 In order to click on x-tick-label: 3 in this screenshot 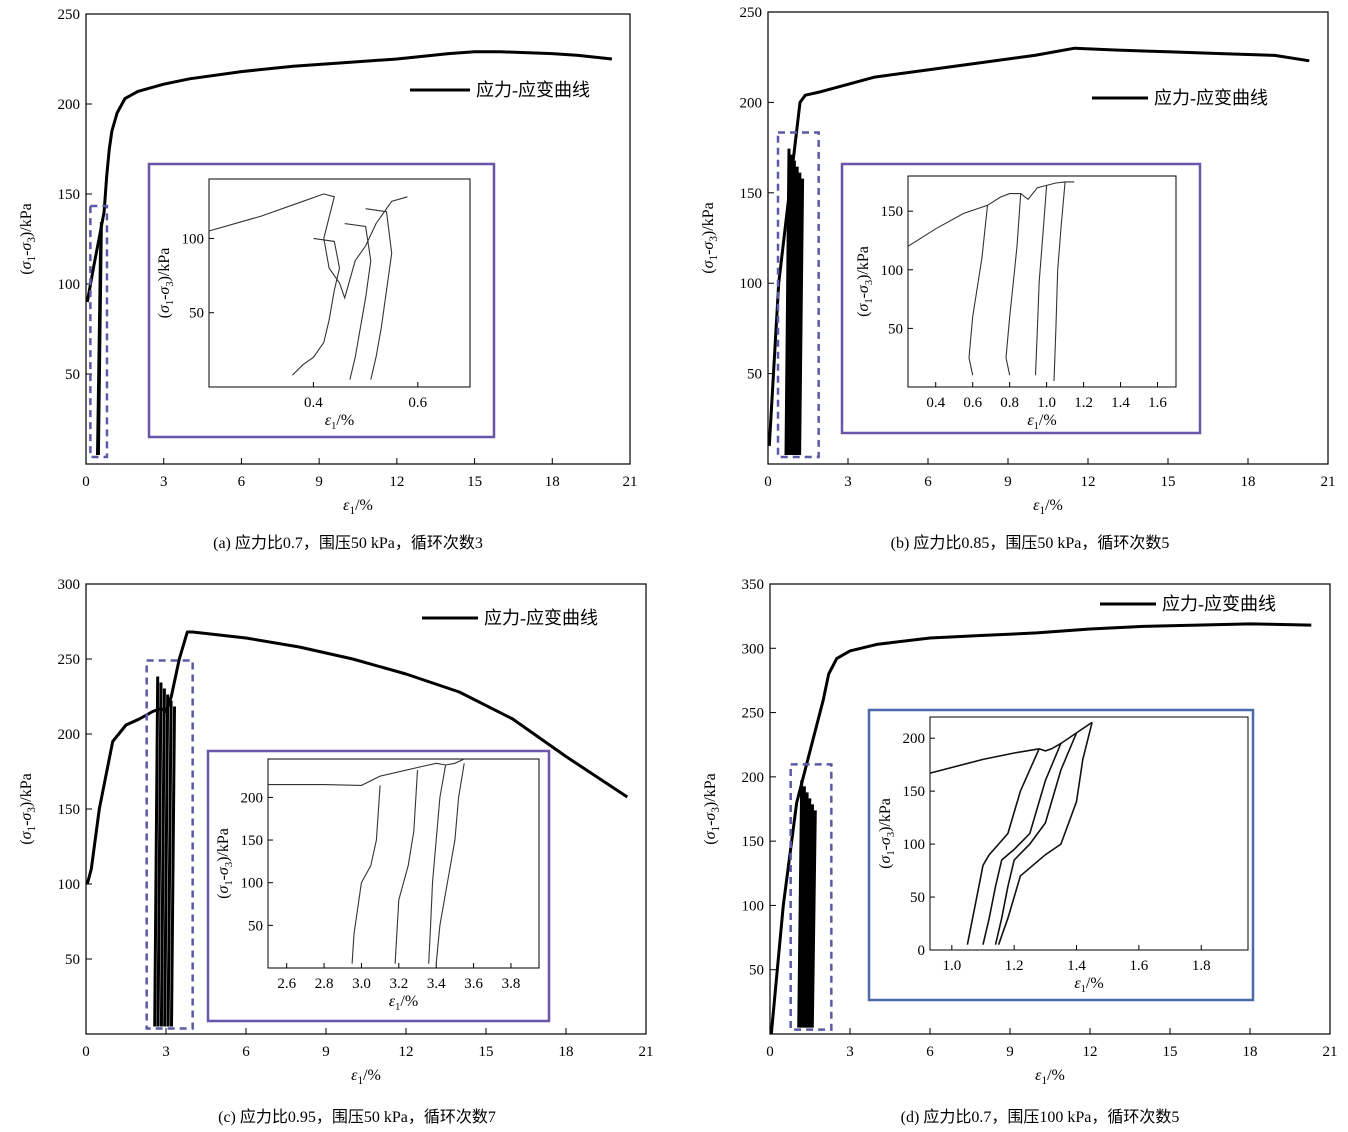, I will do `click(164, 482)`.